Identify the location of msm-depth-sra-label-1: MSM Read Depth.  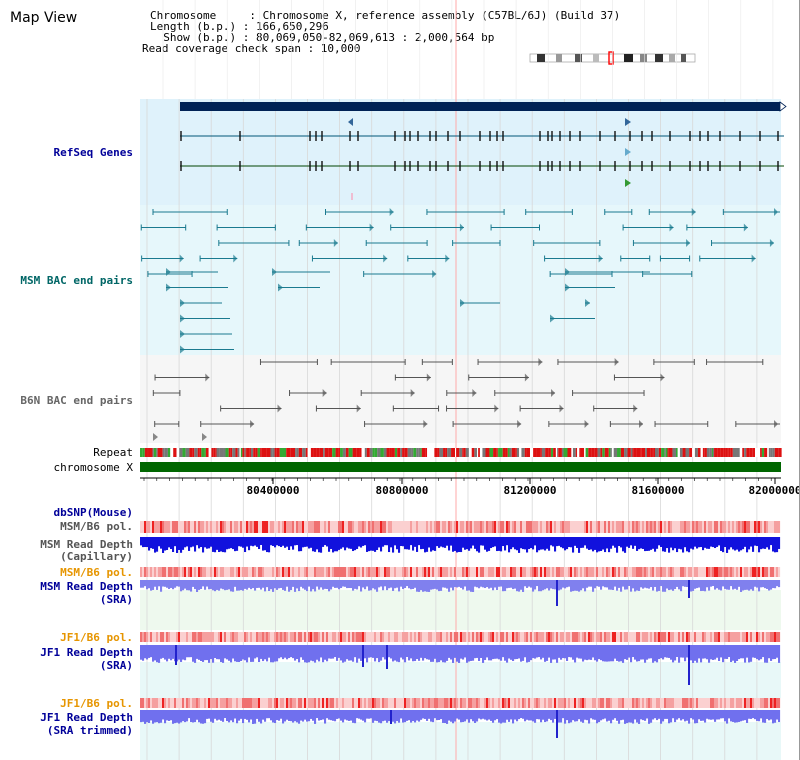
(86, 586).